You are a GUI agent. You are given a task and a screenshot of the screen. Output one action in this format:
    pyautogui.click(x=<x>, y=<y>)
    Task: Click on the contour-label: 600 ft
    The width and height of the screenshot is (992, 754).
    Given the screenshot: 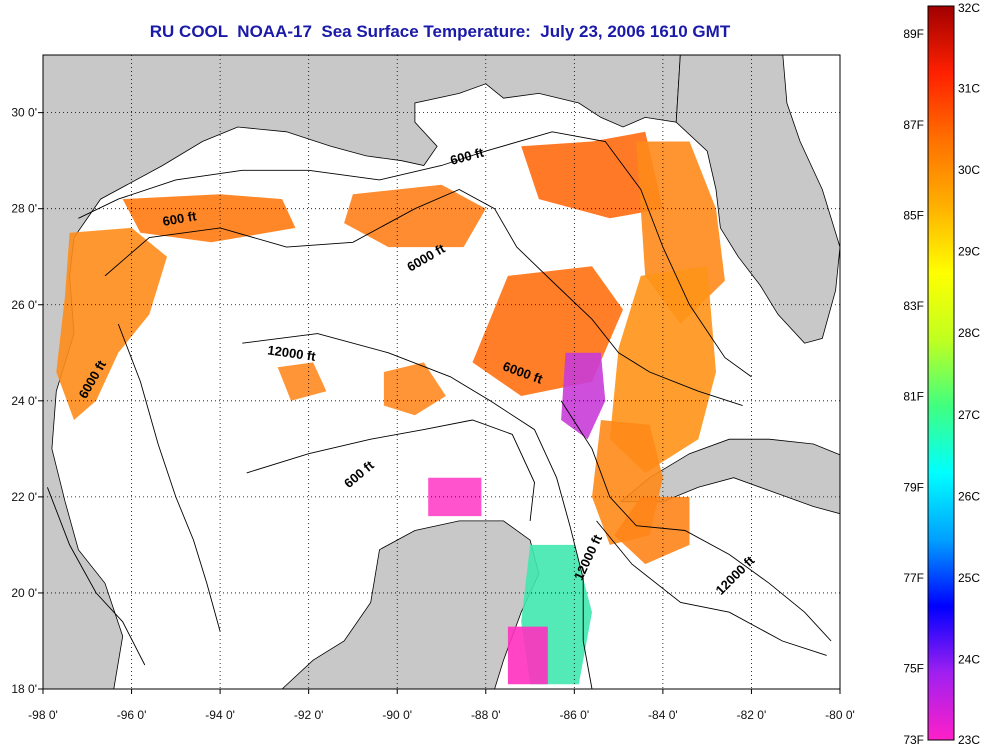 What is the action you would take?
    pyautogui.click(x=179, y=218)
    